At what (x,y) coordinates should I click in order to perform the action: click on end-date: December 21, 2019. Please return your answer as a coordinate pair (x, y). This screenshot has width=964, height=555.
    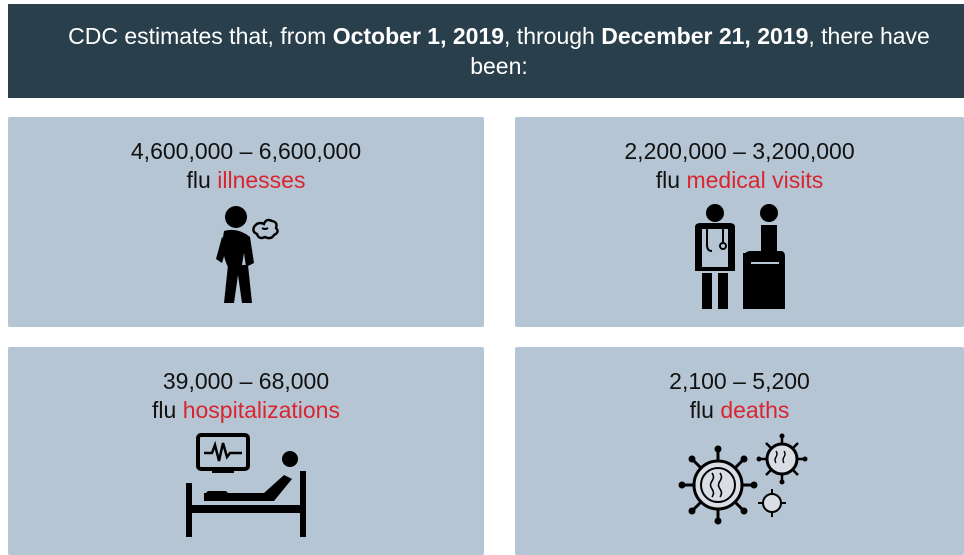
    Looking at the image, I should click on (705, 36).